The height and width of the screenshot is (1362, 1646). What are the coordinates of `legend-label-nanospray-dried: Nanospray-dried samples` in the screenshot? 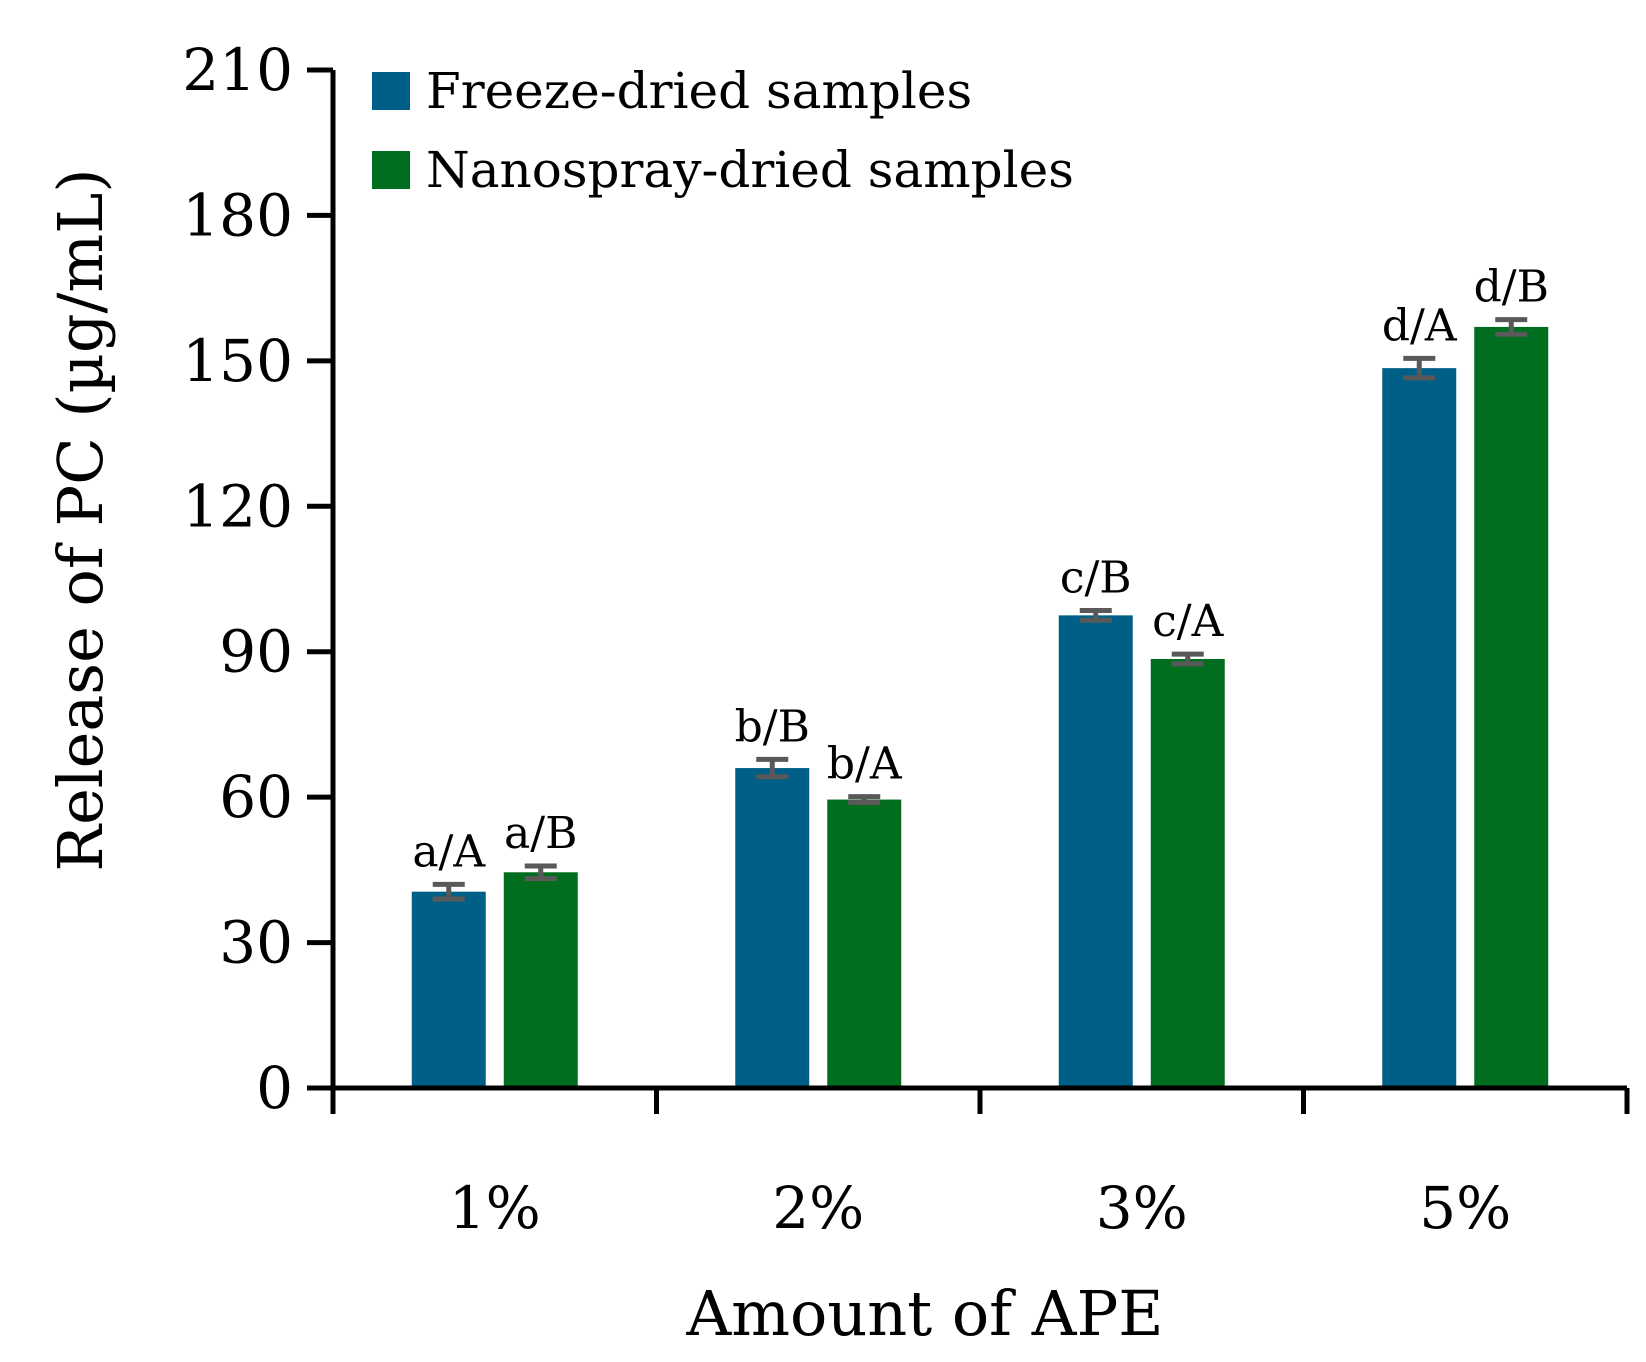 It's located at (750, 170).